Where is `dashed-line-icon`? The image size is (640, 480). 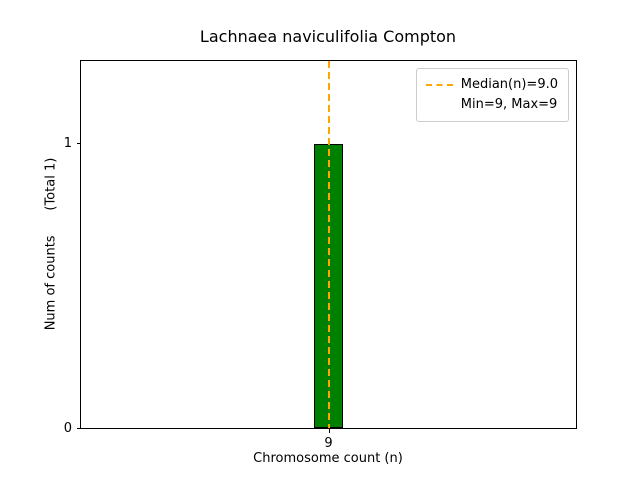 dashed-line-icon is located at coordinates (439, 85).